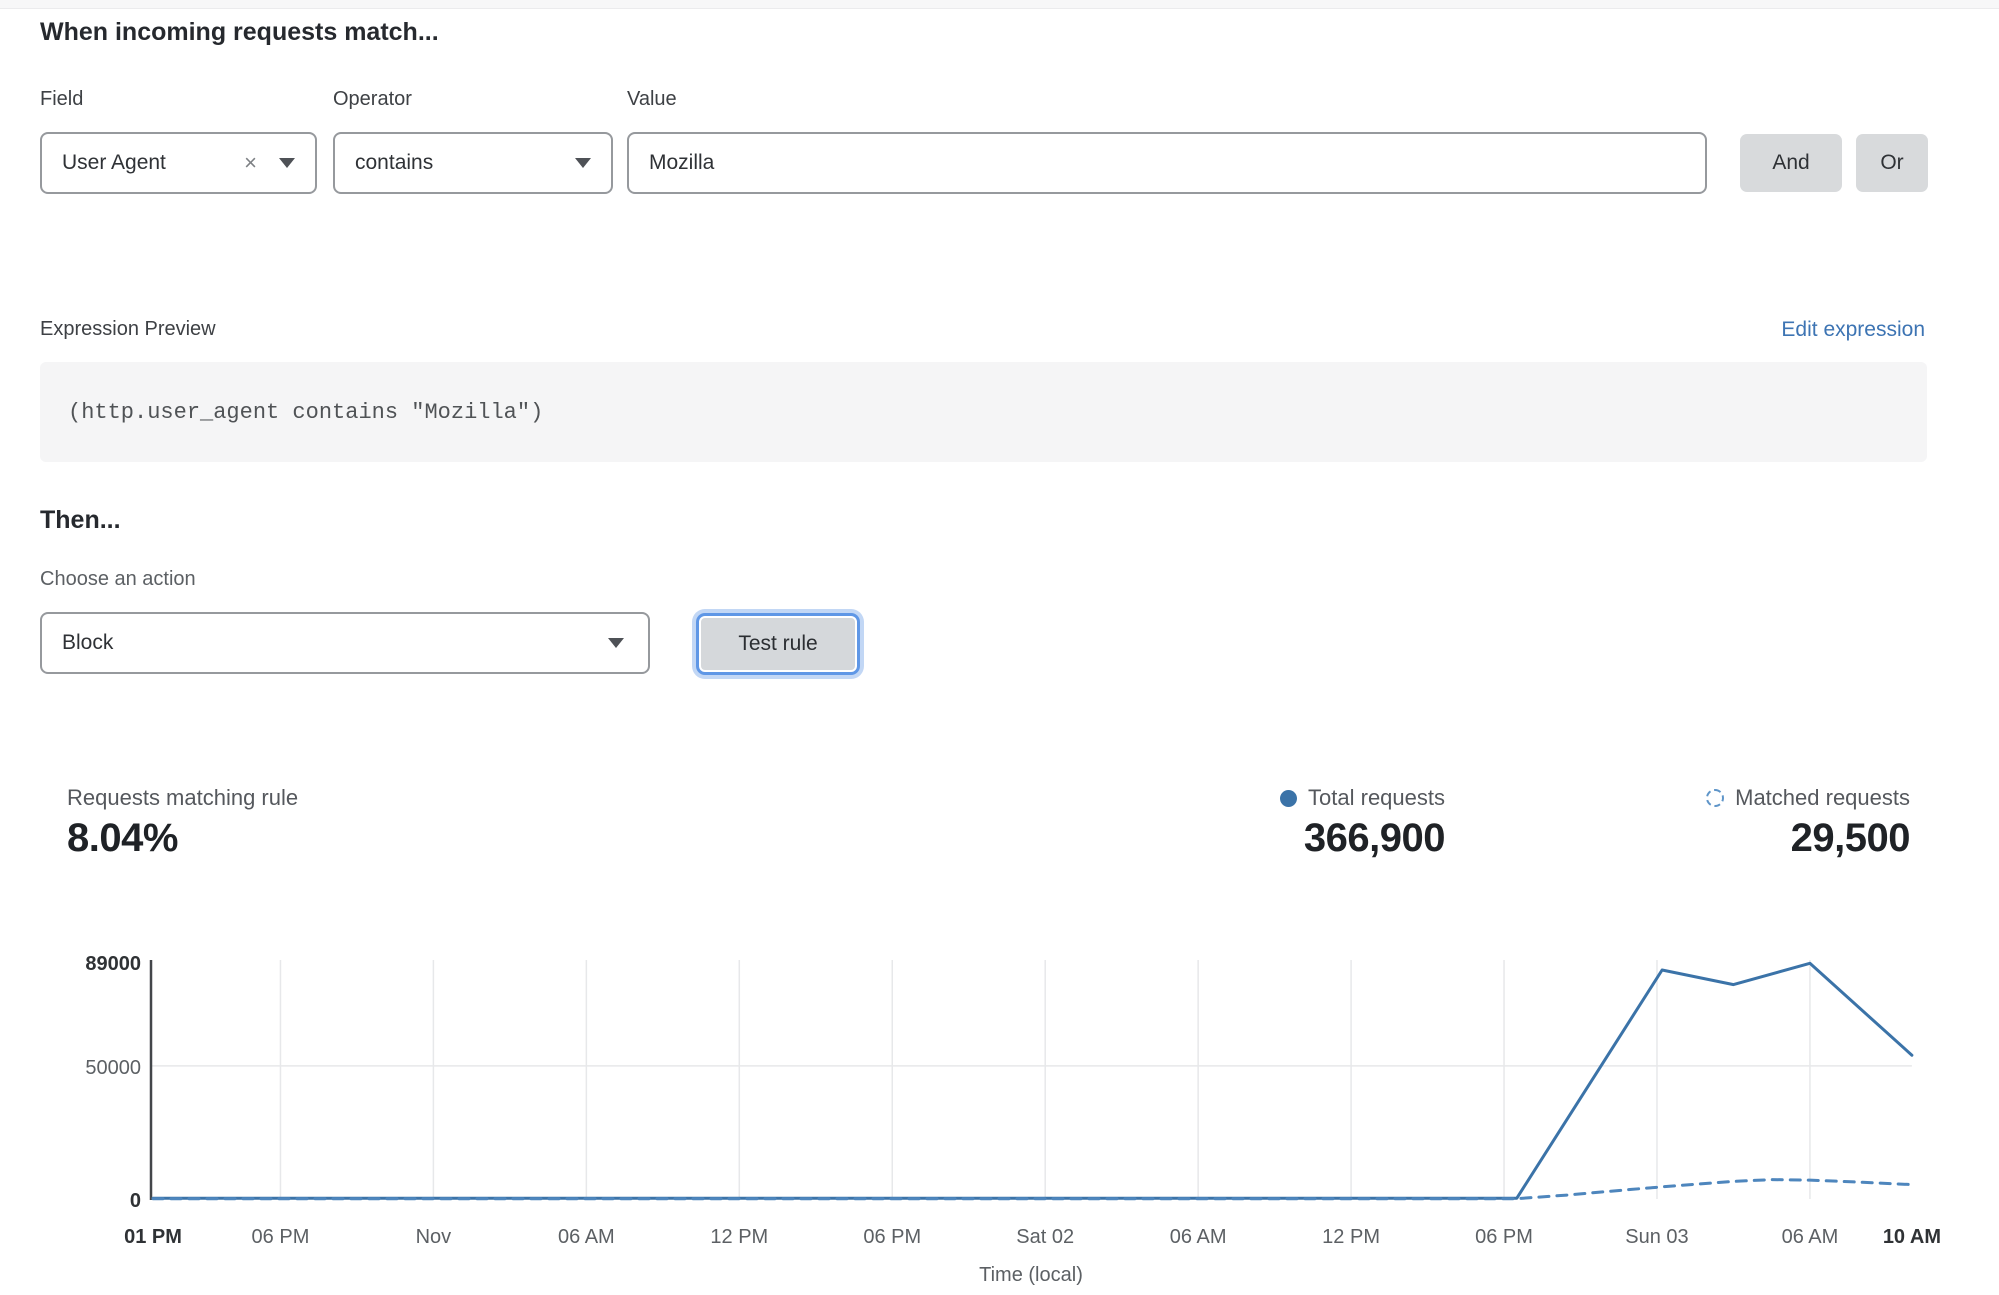 This screenshot has width=1999, height=1295. I want to click on dashed-circle-icon, so click(1715, 798).